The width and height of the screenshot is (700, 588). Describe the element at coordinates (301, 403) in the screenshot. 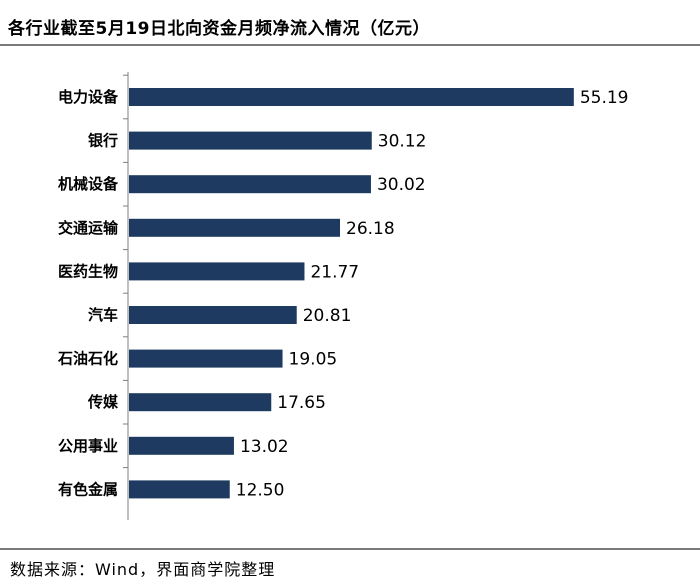

I see `data-label: 17.65` at that location.